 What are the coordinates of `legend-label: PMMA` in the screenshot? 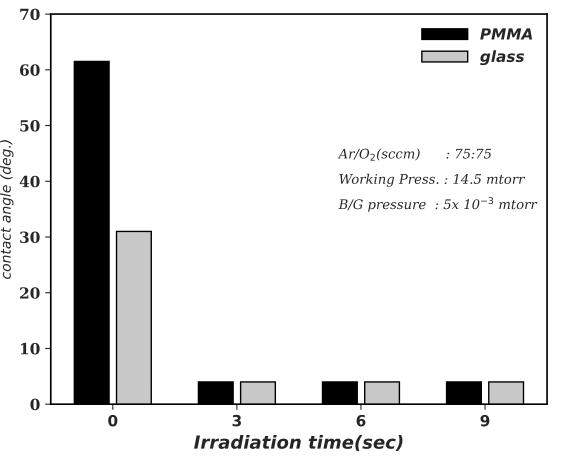 It's located at (506, 34).